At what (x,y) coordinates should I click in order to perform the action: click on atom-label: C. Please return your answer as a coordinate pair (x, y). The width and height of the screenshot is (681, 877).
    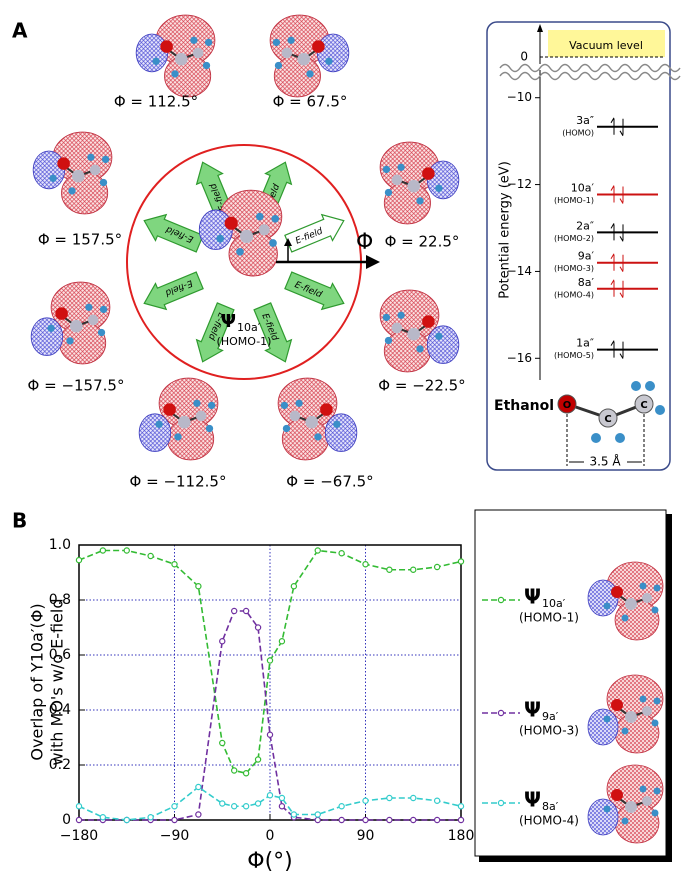
    Looking at the image, I should click on (643, 405).